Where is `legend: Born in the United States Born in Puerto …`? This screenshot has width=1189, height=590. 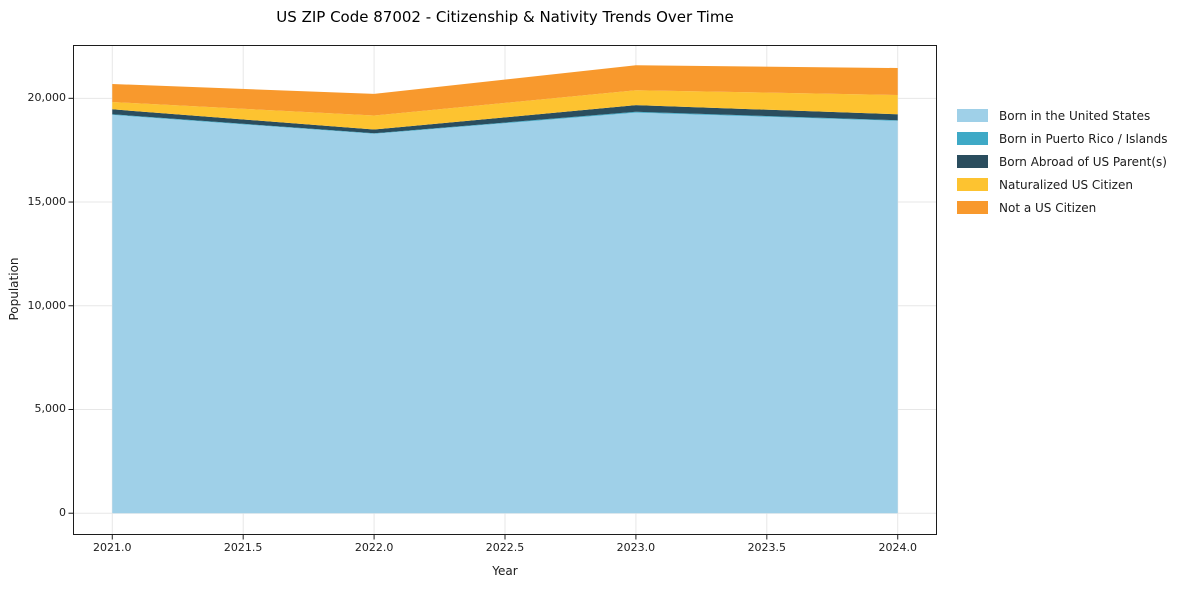 legend: Born in the United States Born in Puerto … is located at coordinates (1062, 161).